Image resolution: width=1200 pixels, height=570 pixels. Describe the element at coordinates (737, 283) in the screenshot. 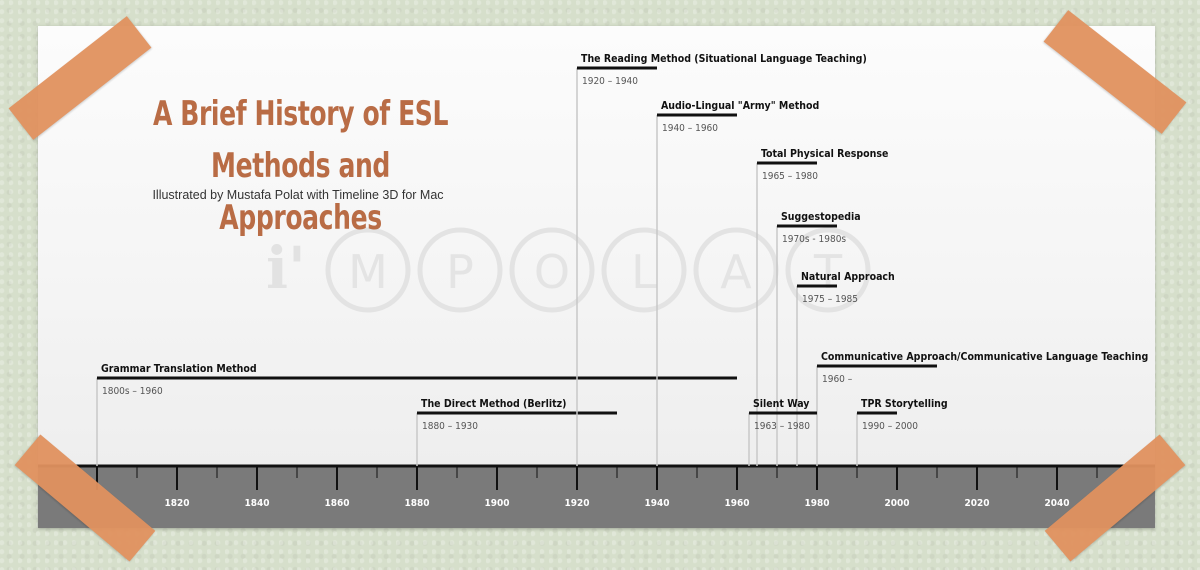

I see `timeline-event: Audio-Lingual "Army" Method 1940 – 1960` at that location.